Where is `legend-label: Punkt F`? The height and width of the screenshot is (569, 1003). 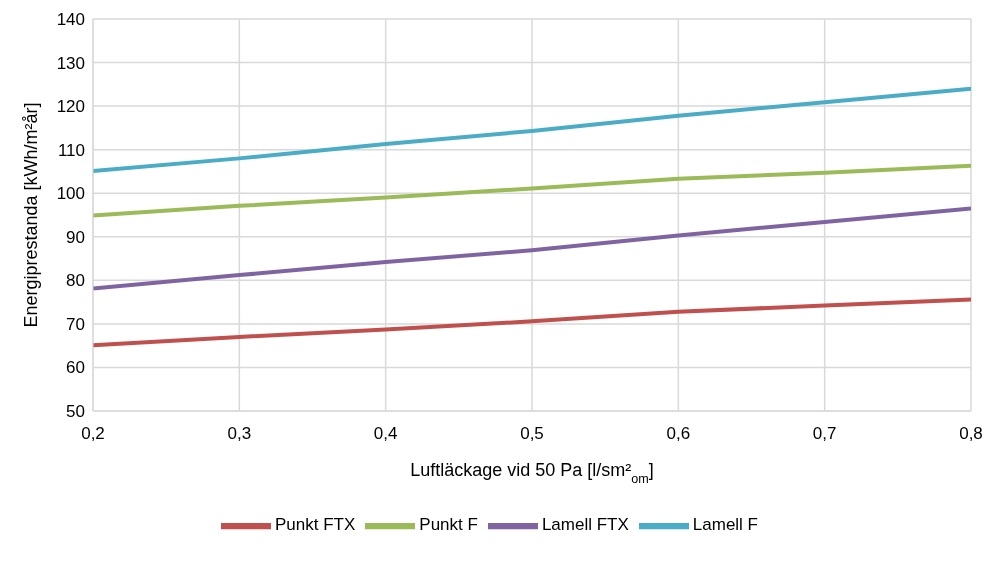
legend-label: Punkt F is located at coordinates (448, 525).